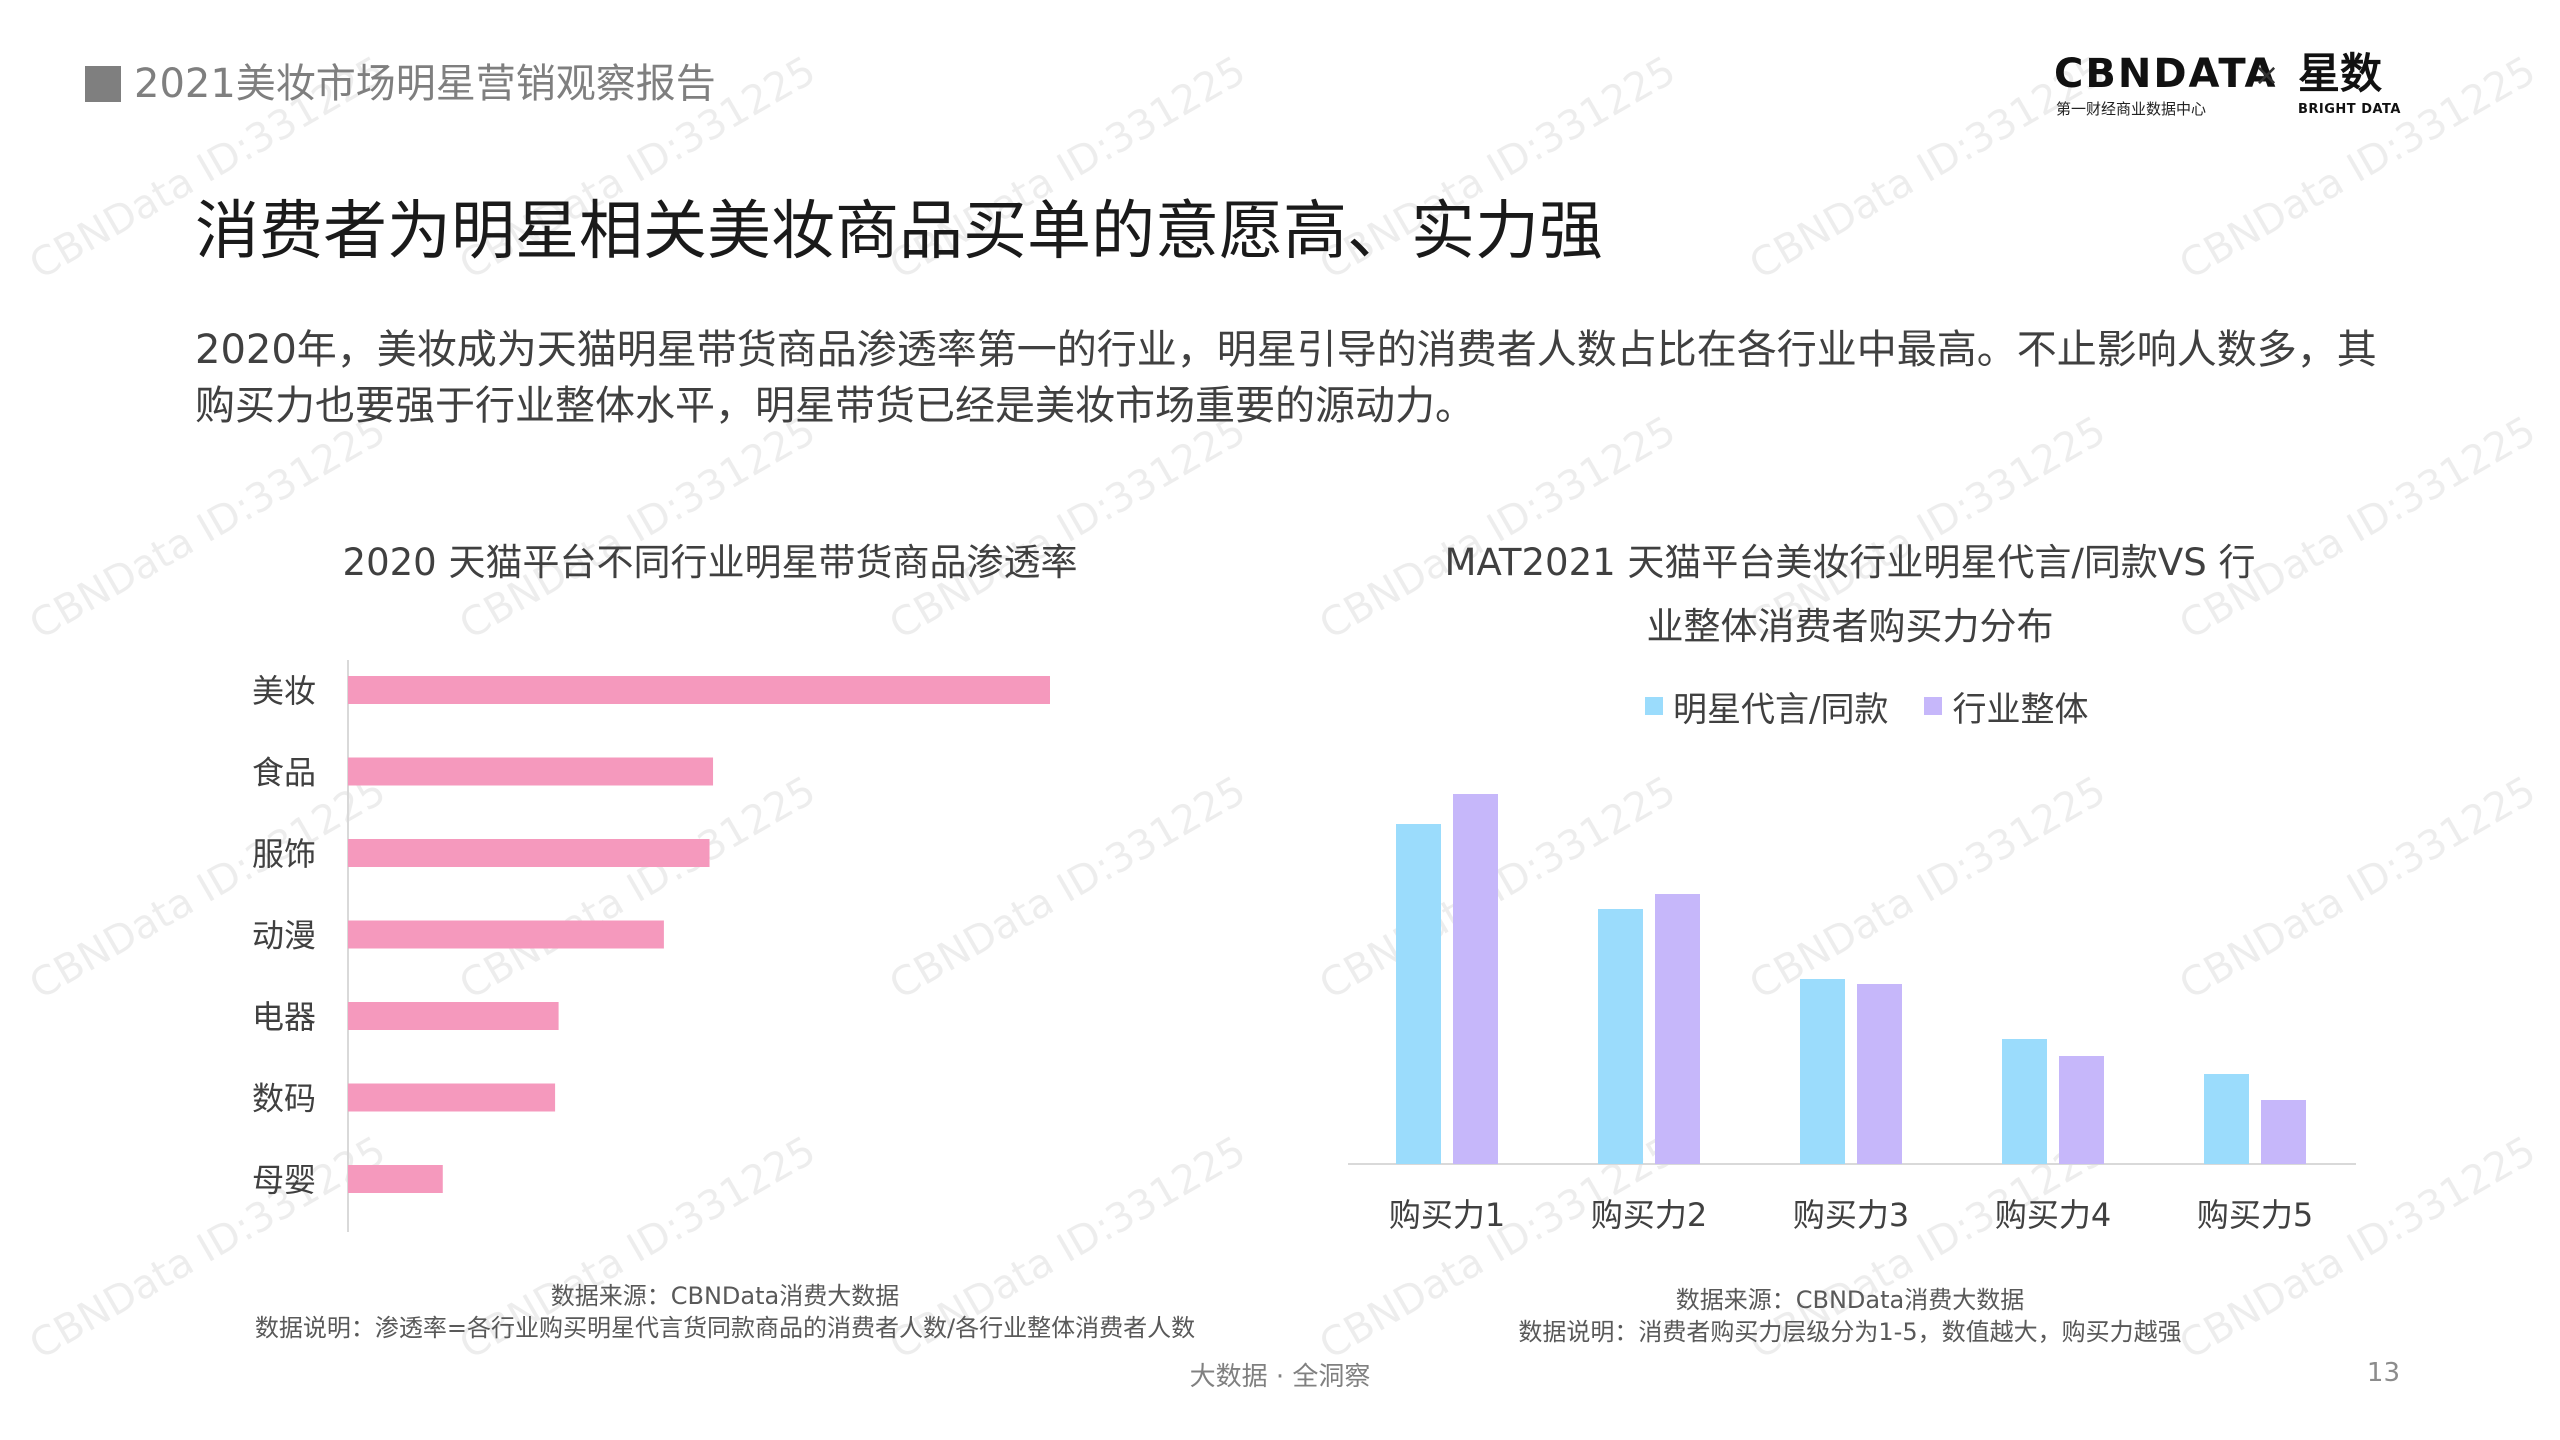  What do you see at coordinates (1850, 1332) in the screenshot?
I see `right-chart-note: 数据说明：消费者购买力层级分为1-5，数值越大，购买力越强` at bounding box center [1850, 1332].